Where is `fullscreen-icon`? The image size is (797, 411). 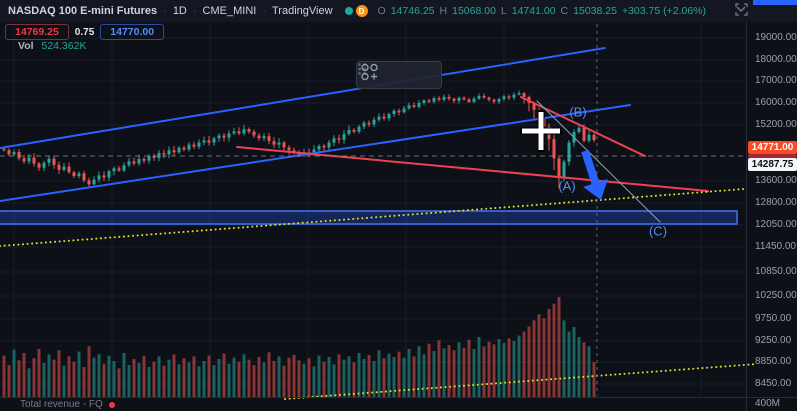
fullscreen-icon is located at coordinates (741, 9).